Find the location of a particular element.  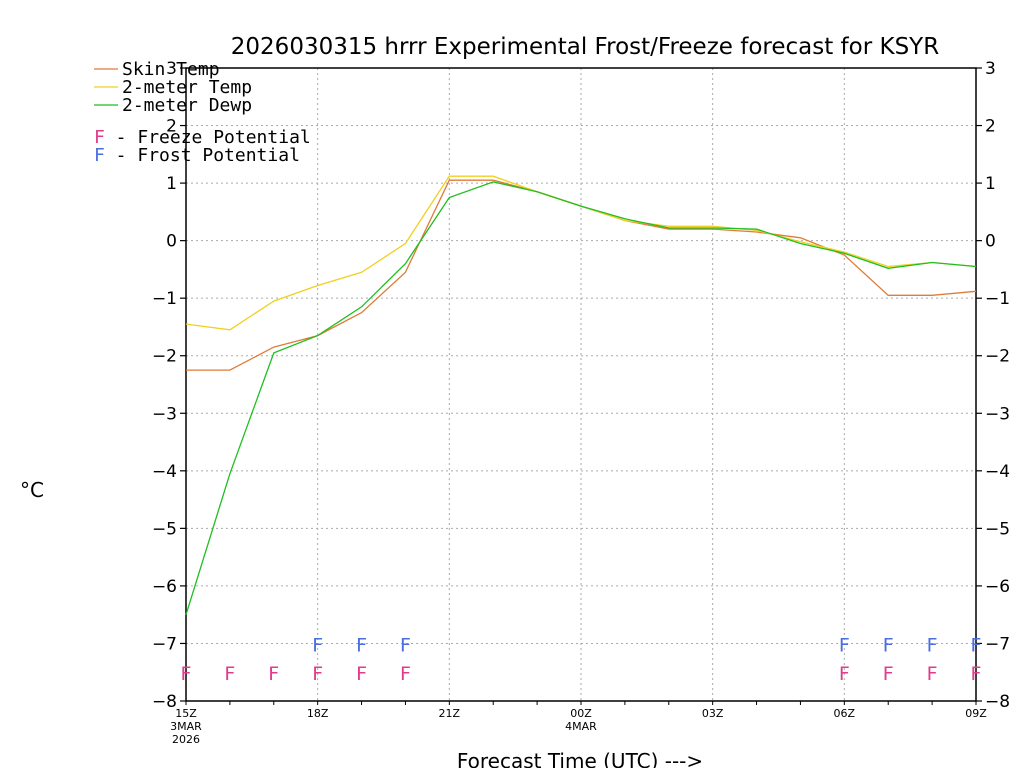

x-tick-year: 2026 is located at coordinates (186, 739).